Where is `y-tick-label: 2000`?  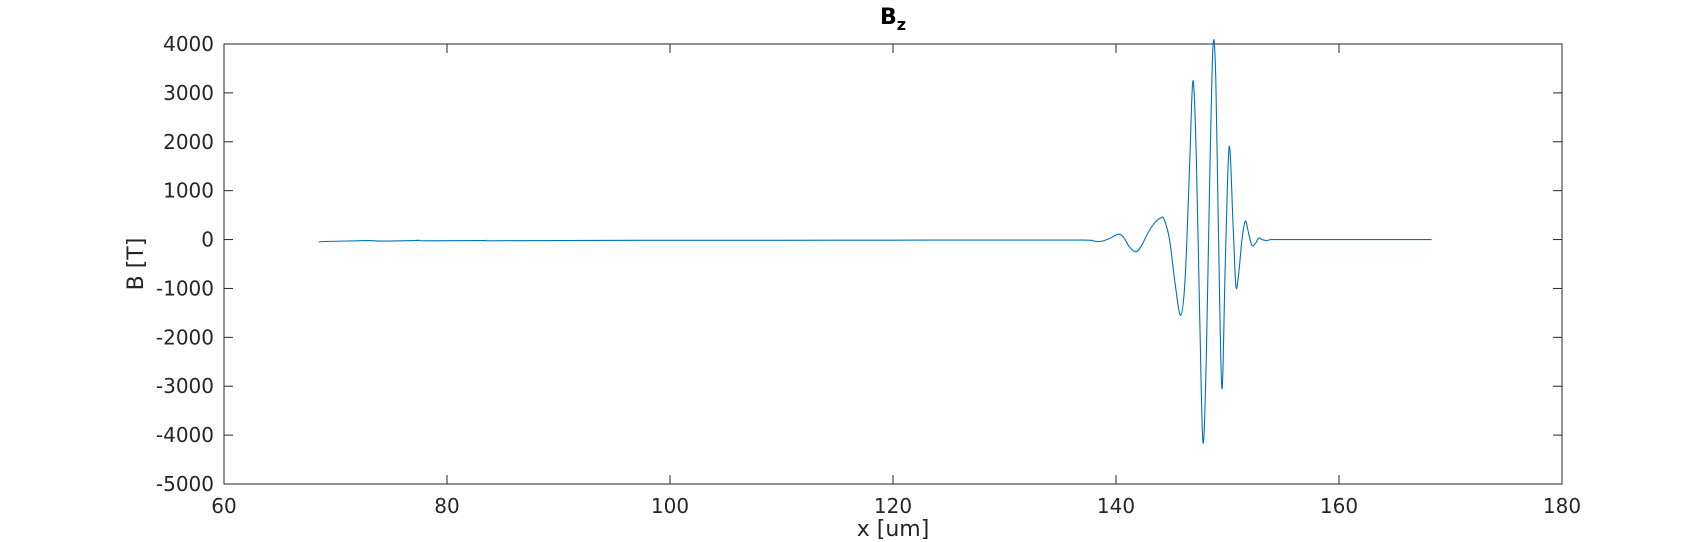
y-tick-label: 2000 is located at coordinates (188, 142).